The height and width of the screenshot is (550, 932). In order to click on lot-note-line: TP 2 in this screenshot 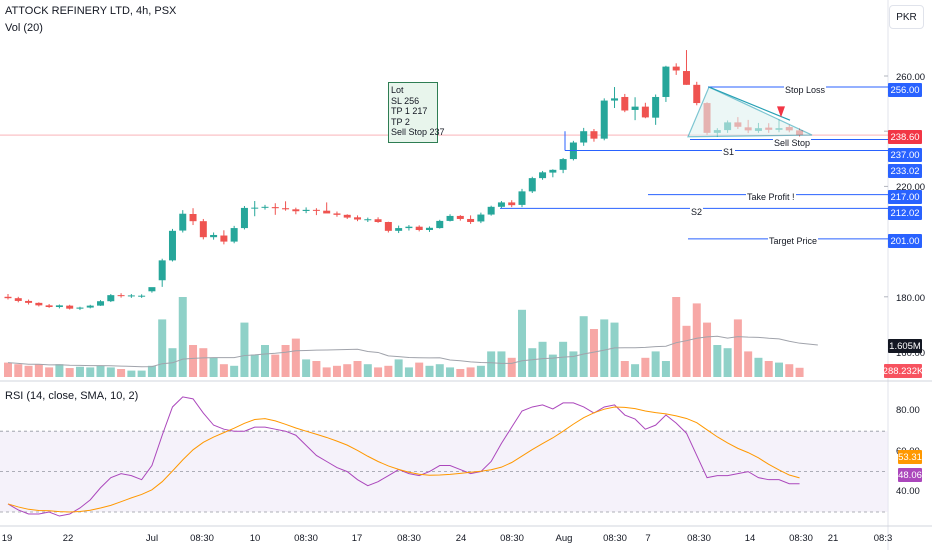, I will do `click(400, 121)`.